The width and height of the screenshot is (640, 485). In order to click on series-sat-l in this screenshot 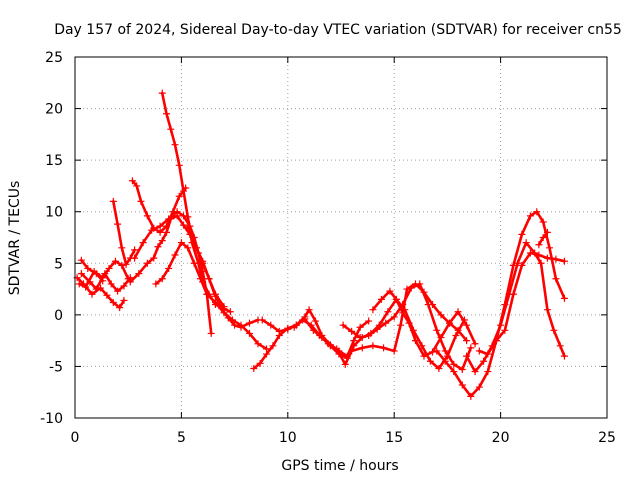, I will do `click(300, 343)`.